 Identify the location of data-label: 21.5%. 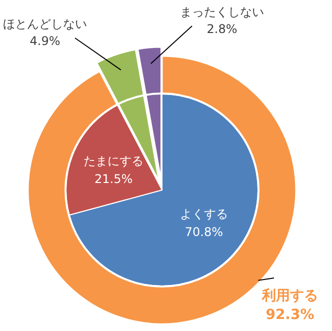
(113, 179).